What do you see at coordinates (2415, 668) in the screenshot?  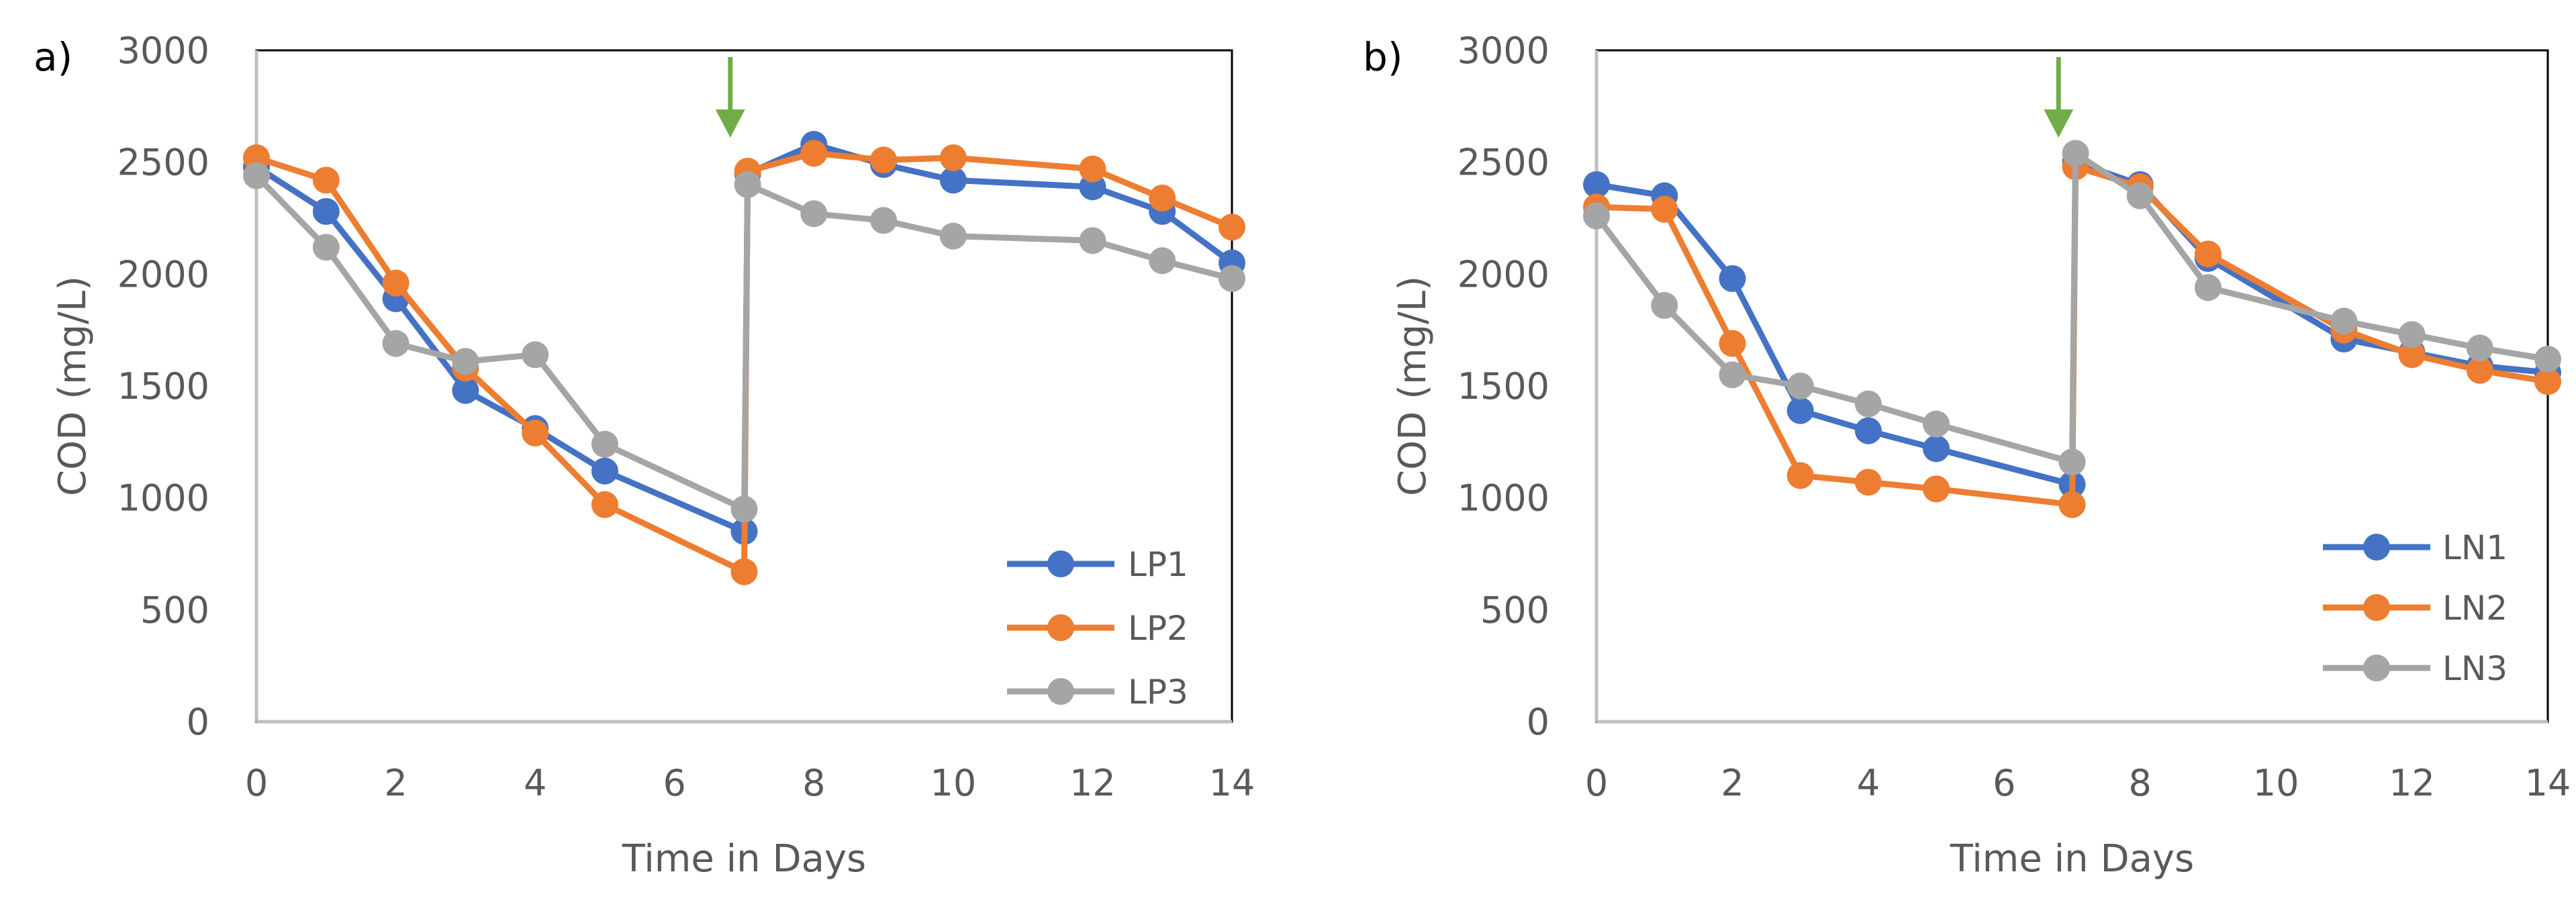 I see `legend-item-ln3: LN3` at bounding box center [2415, 668].